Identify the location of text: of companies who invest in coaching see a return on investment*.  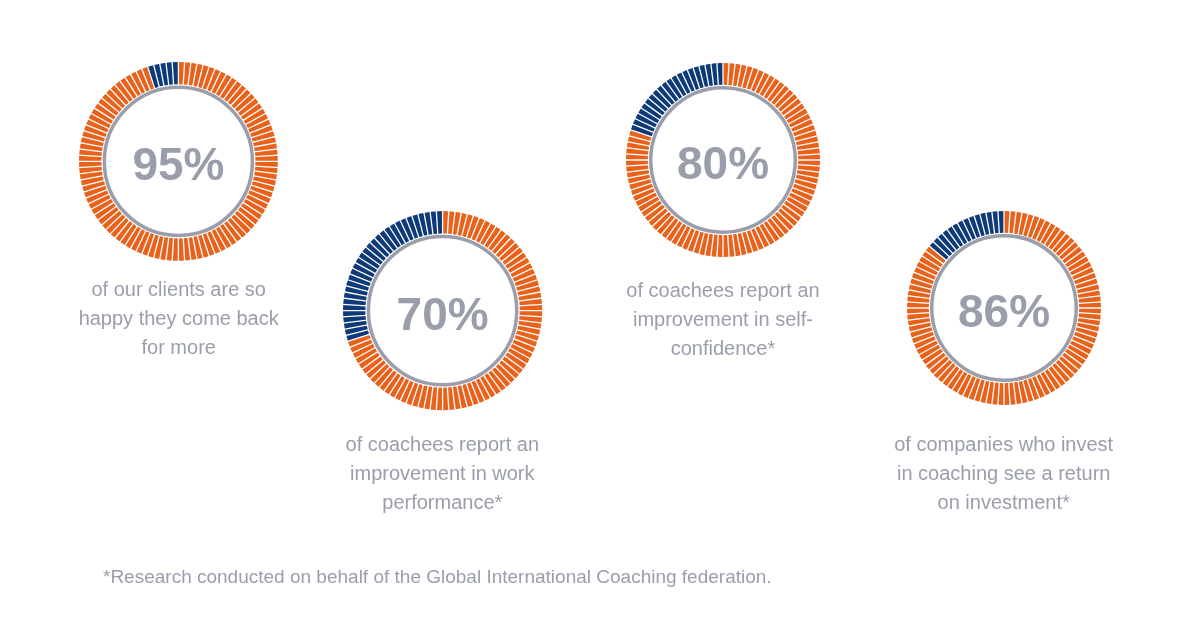
(1004, 473).